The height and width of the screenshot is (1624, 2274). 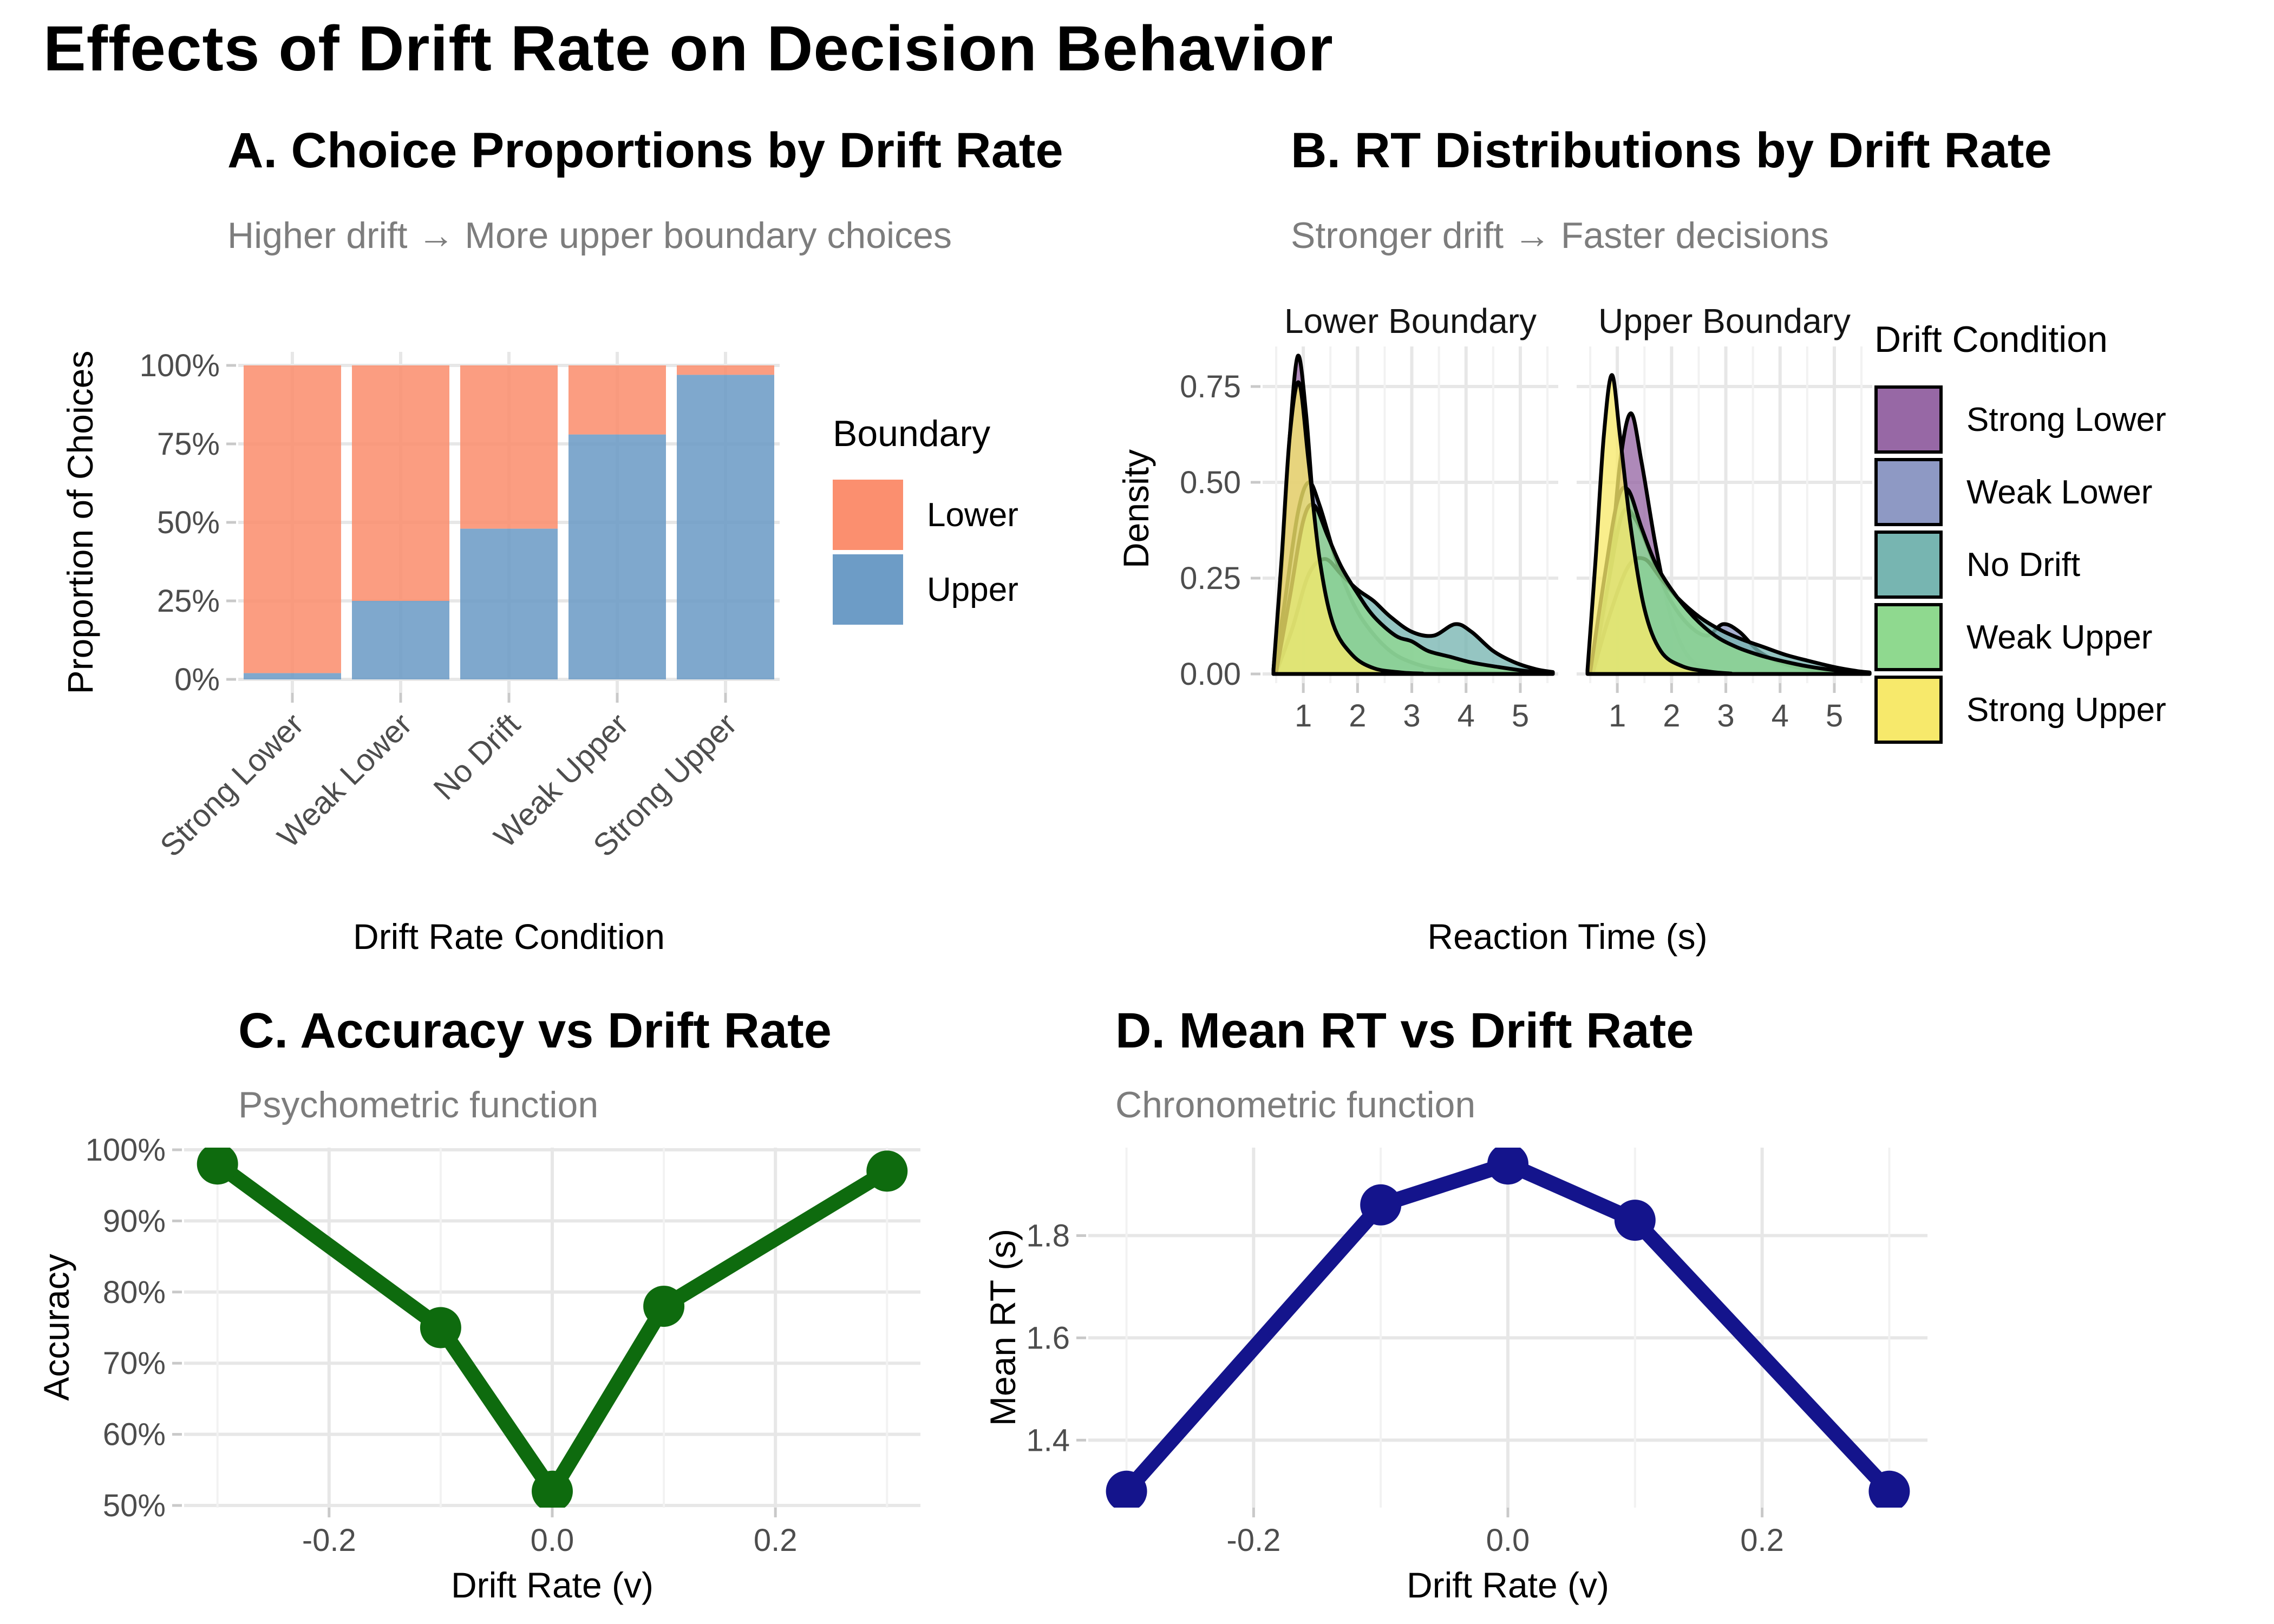 I want to click on panel-c-title: C. Accuracy vs Drift Rate, so click(x=535, y=1030).